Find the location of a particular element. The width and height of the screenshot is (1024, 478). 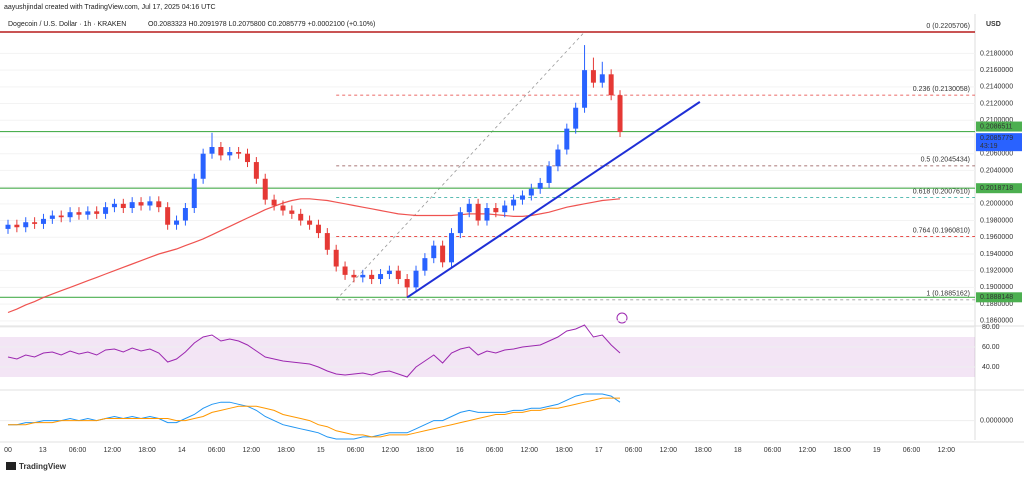

x-tick-label: 16 is located at coordinates (460, 450).